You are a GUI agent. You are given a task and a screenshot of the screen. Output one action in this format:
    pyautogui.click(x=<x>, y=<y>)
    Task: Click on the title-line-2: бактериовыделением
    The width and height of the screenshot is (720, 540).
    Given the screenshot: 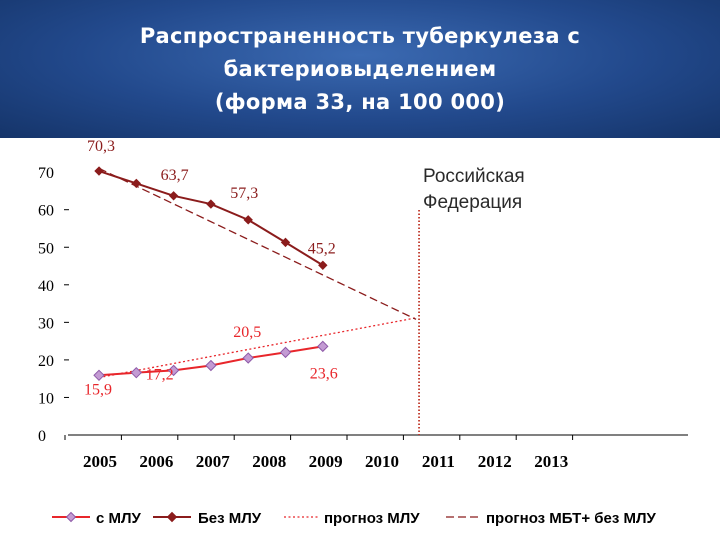 What is the action you would take?
    pyautogui.click(x=360, y=69)
    